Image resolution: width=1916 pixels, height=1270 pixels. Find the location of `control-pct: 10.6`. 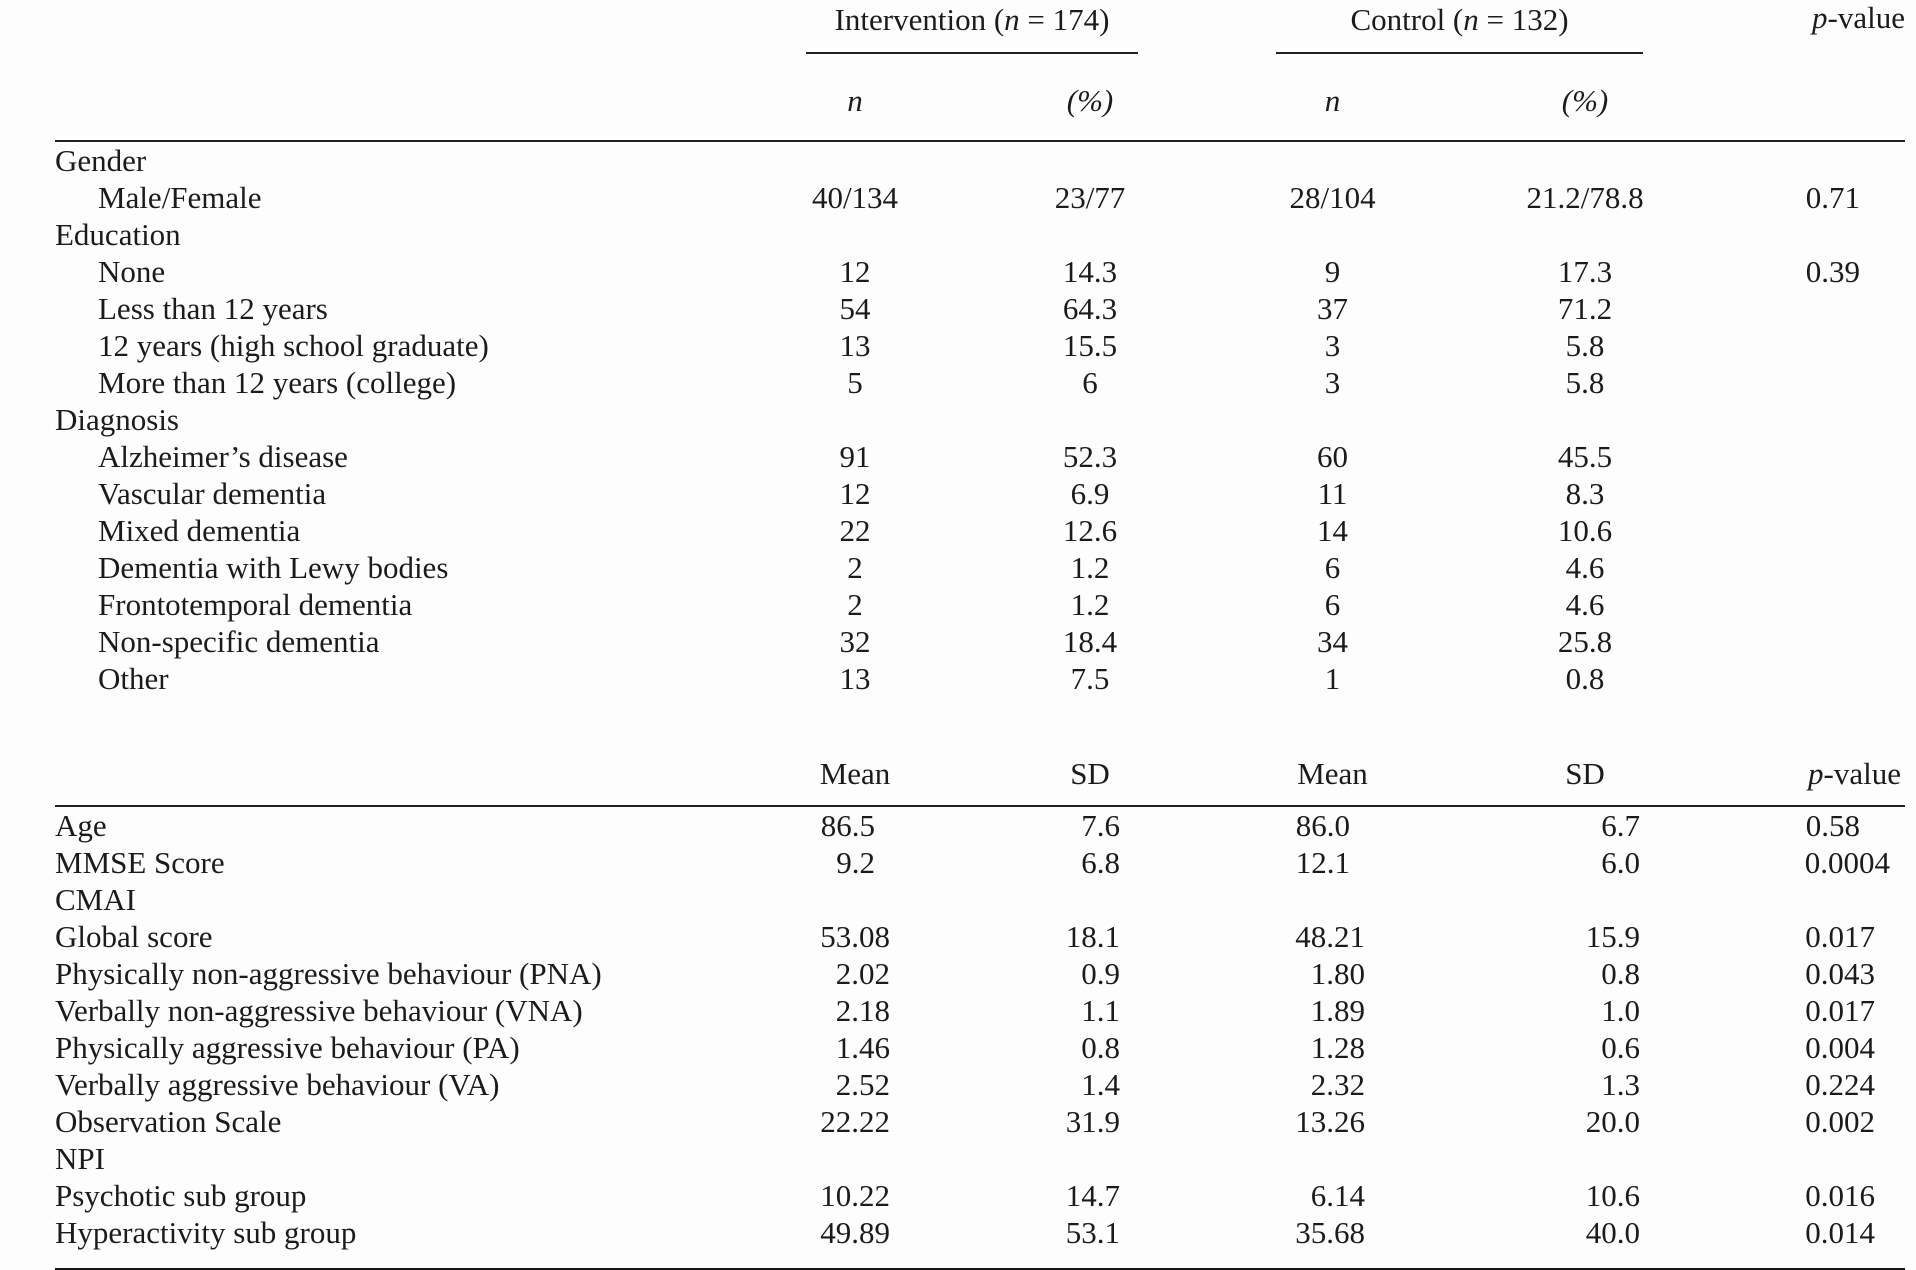

control-pct: 10.6 is located at coordinates (1585, 530).